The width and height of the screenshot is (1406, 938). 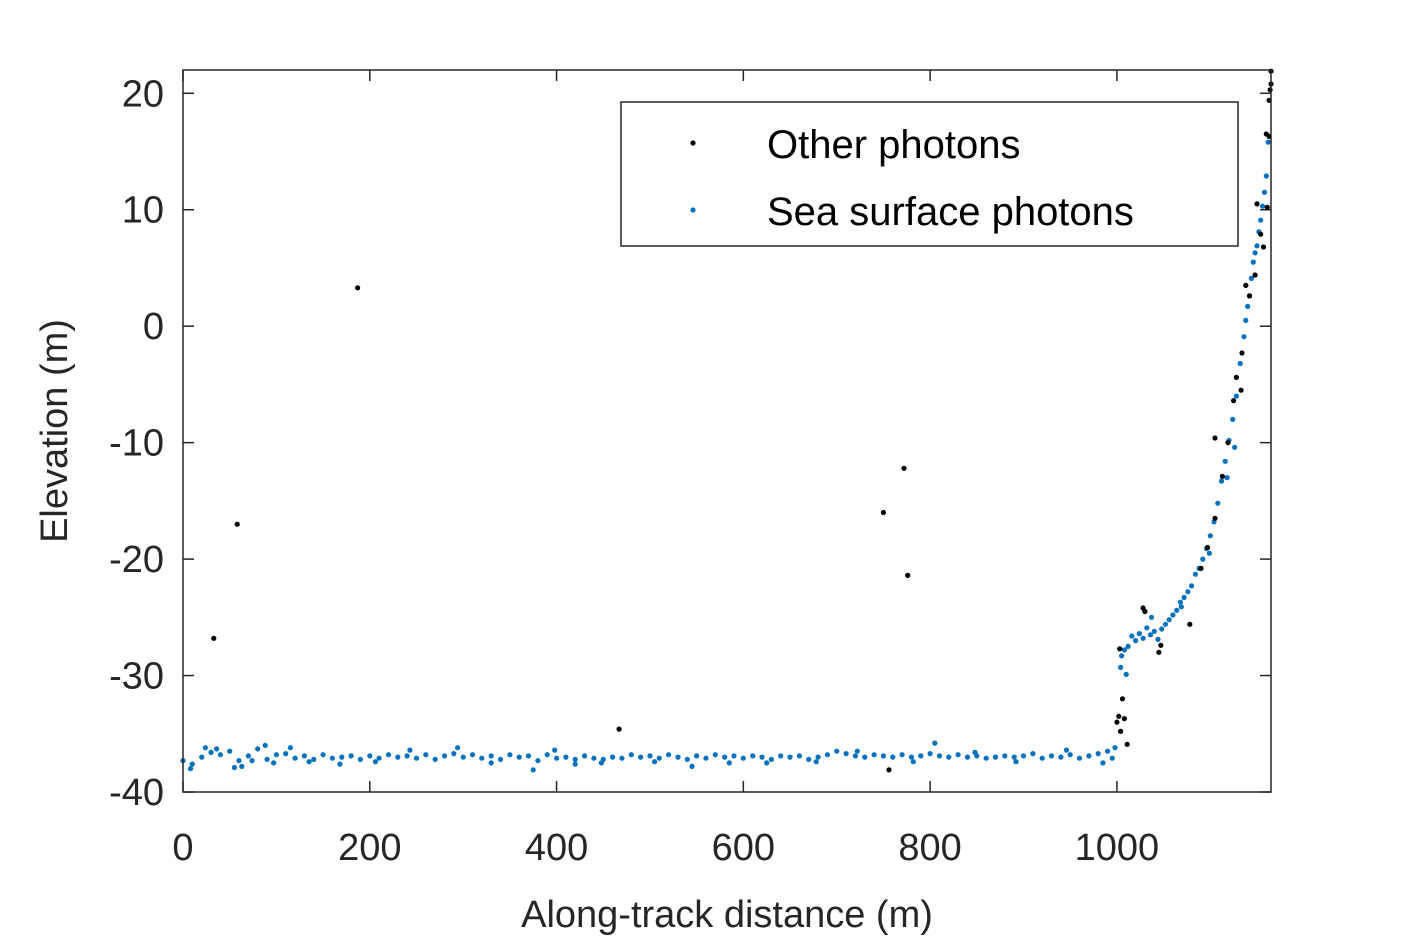 I want to click on y-tick-labels: -40 -30 -20 -10 0 10 20, so click(x=136, y=443).